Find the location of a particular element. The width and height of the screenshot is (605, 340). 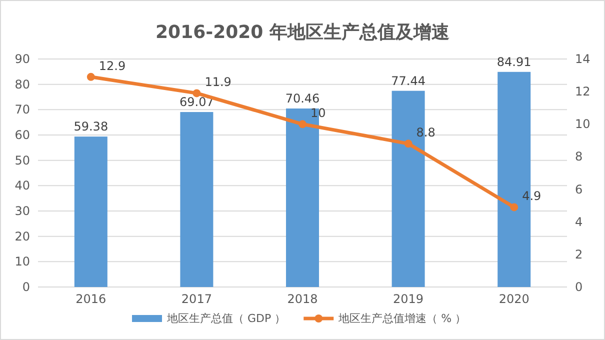

x-tick-label: 2017 is located at coordinates (196, 299).